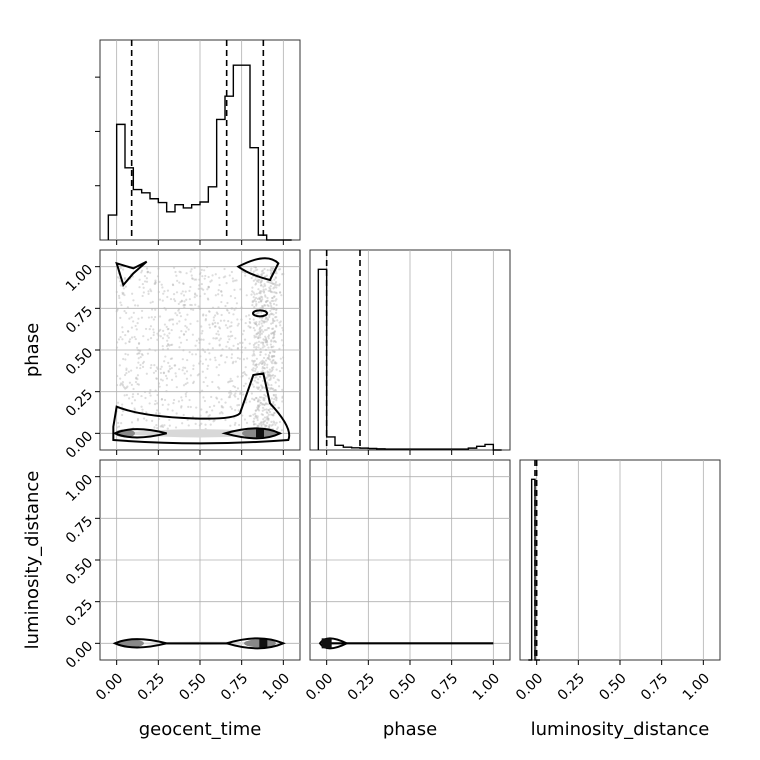 Image resolution: width=760 pixels, height=760 pixels. What do you see at coordinates (654, 686) in the screenshot?
I see `x-tick-label: 0.75` at bounding box center [654, 686].